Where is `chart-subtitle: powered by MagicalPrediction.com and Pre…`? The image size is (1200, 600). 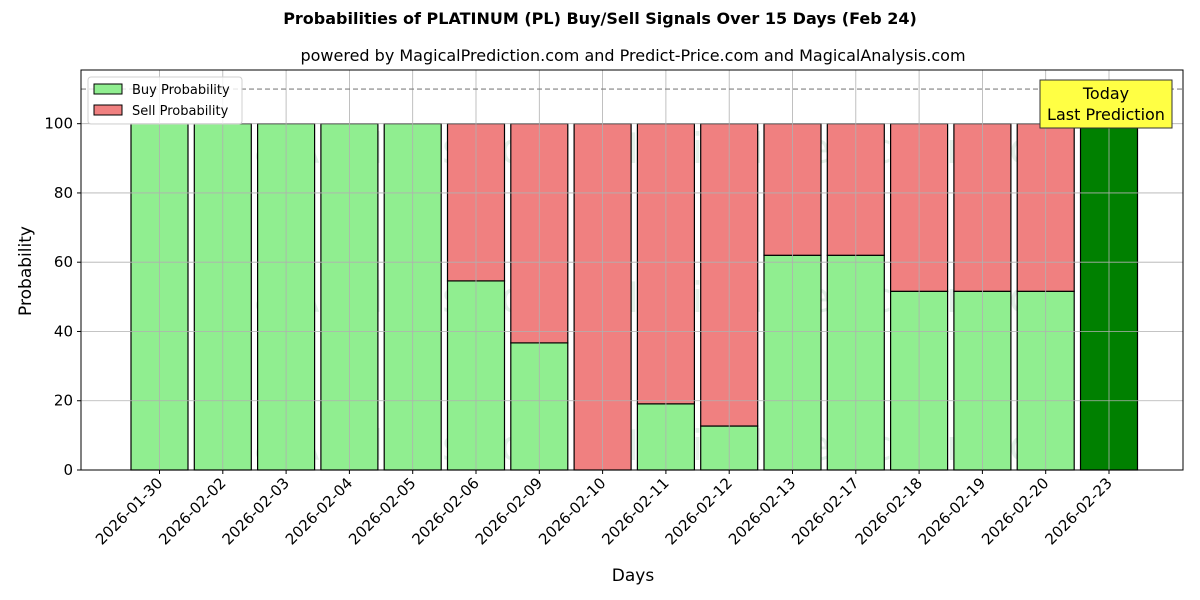
chart-subtitle: powered by MagicalPrediction.com and Pre… is located at coordinates (633, 55).